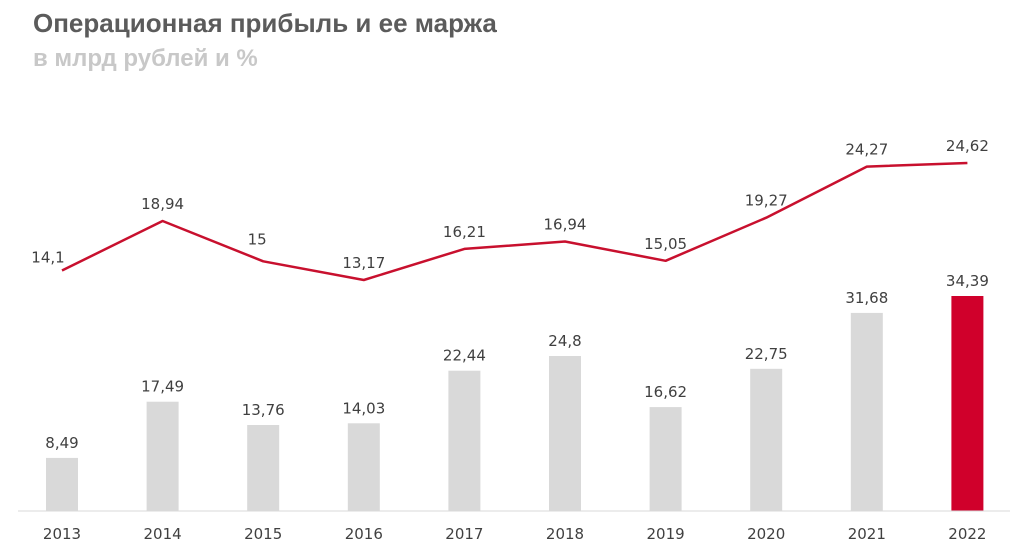 The height and width of the screenshot is (546, 1026). I want to click on bar-2021, so click(866, 411).